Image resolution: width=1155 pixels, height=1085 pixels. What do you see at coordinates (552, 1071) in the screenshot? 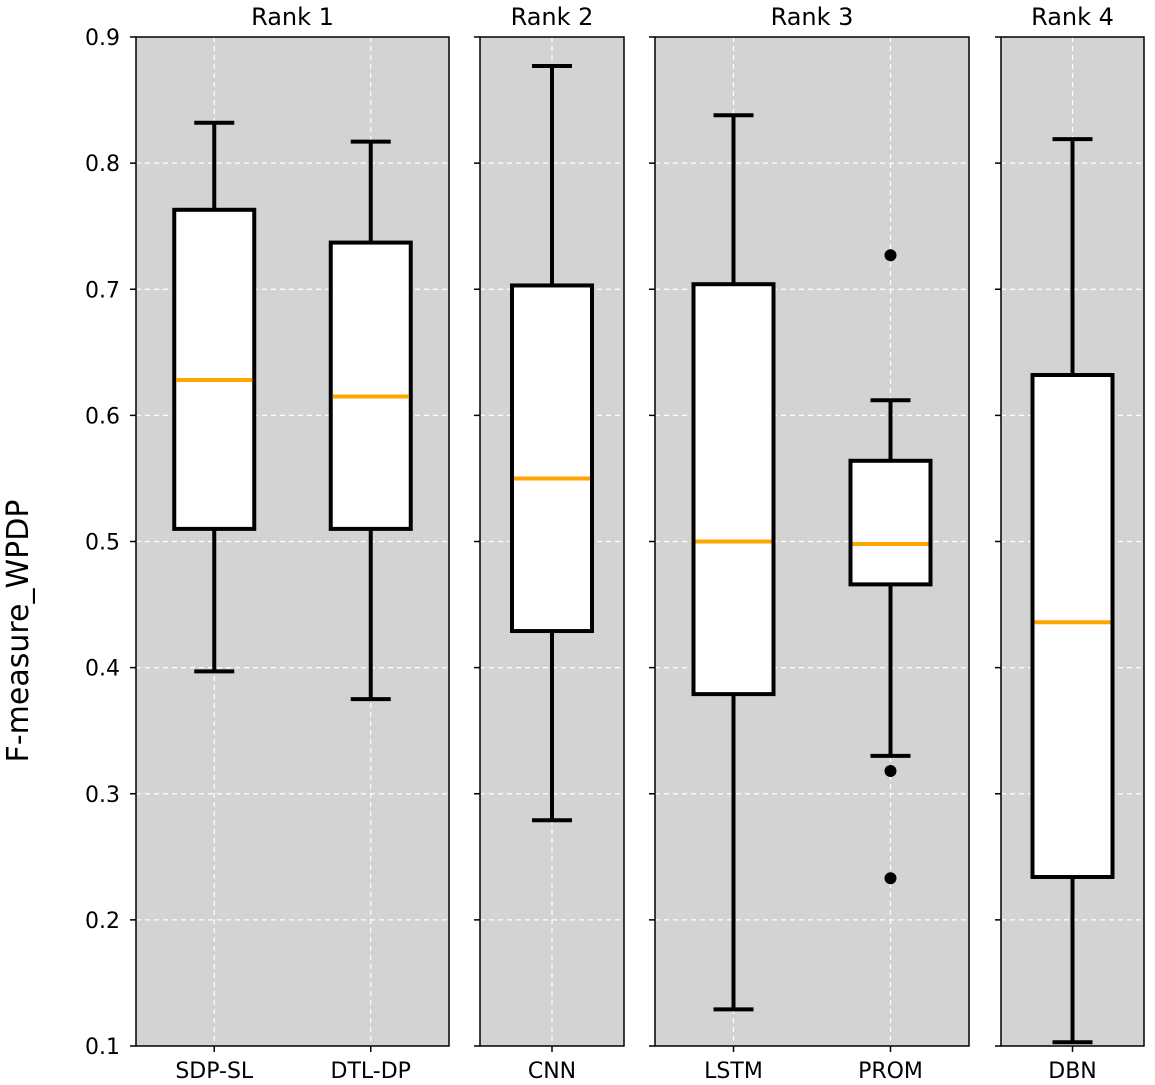
I see `x-tick-label: CNN` at bounding box center [552, 1071].